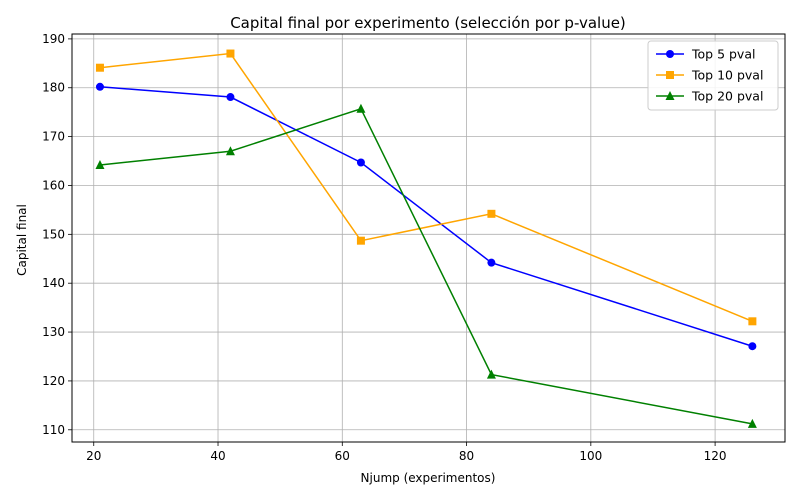 The image size is (800, 500). What do you see at coordinates (590, 456) in the screenshot?
I see `x-tick-label: 100` at bounding box center [590, 456].